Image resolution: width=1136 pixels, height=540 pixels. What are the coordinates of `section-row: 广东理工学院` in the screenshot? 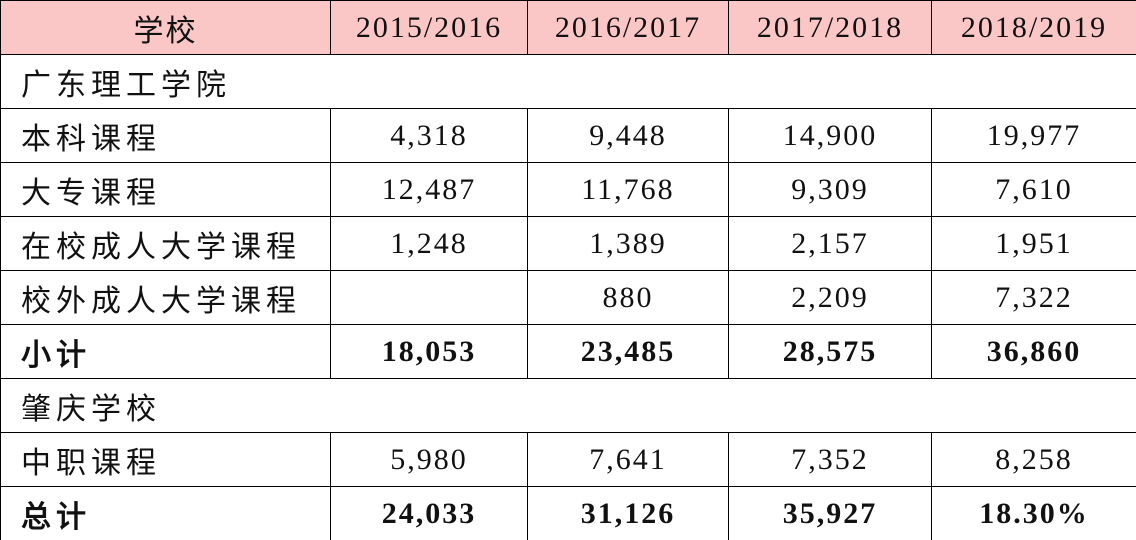 It's located at (568, 81).